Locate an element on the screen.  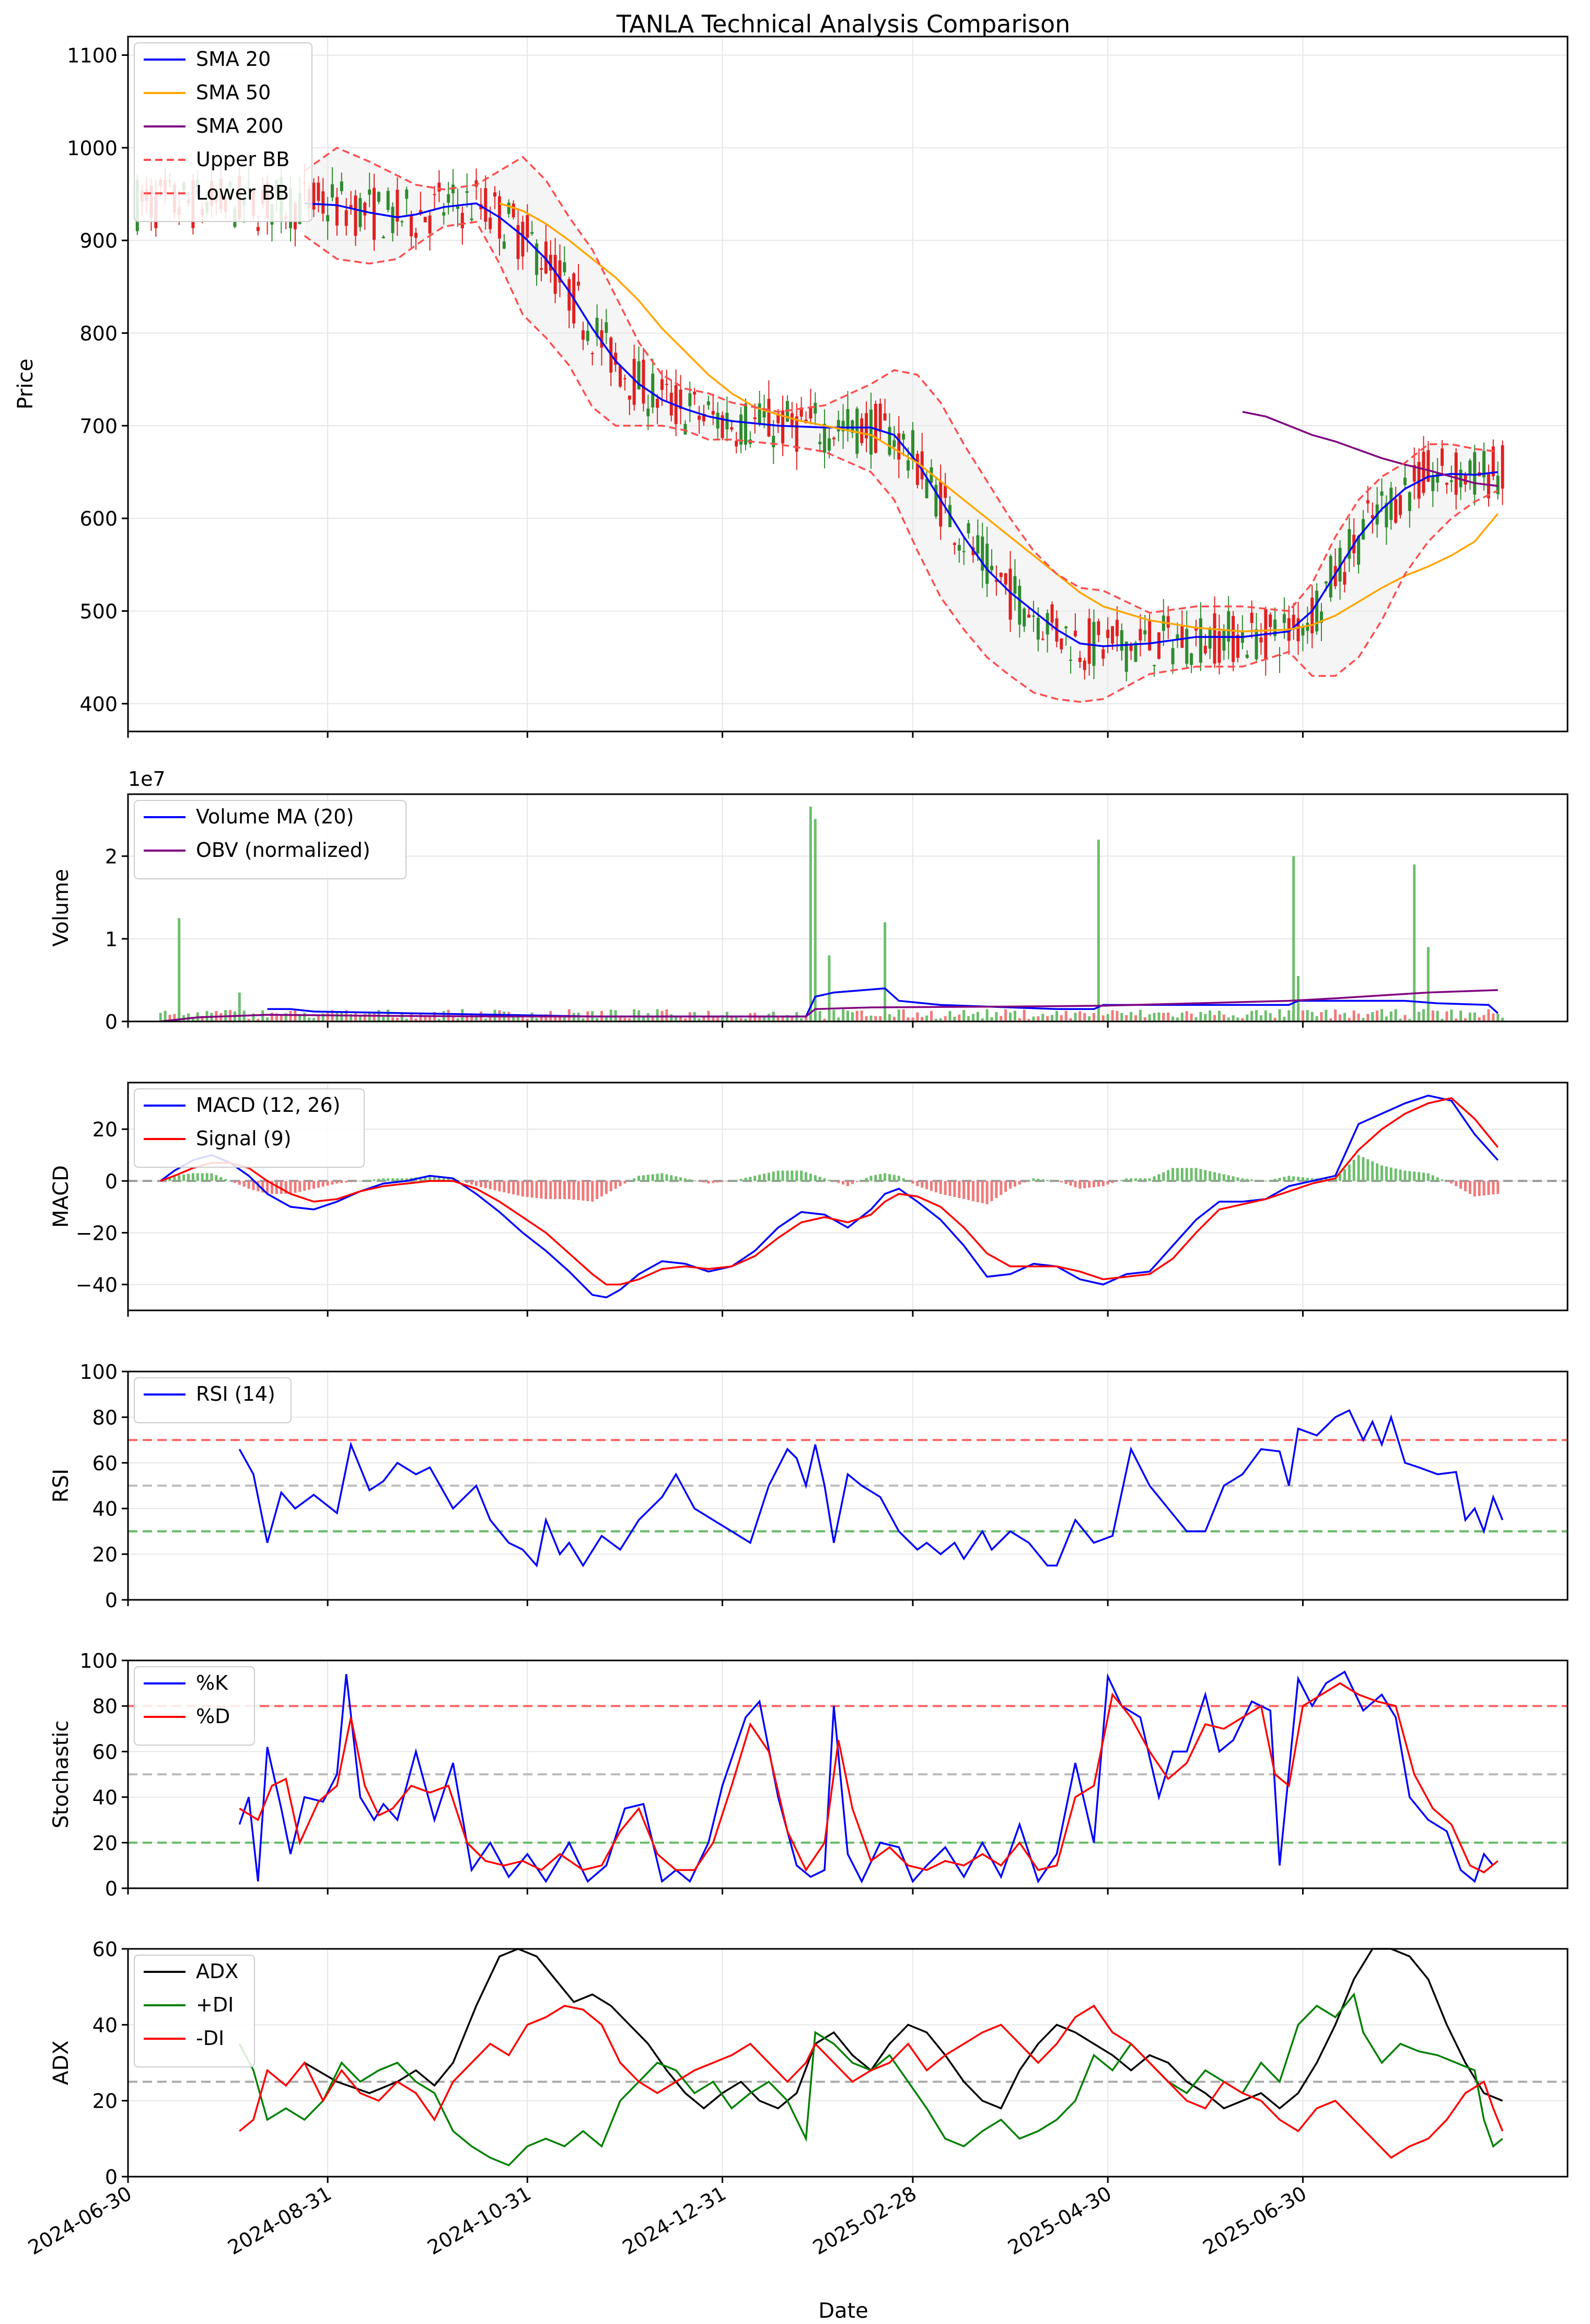
y-tick-label: 60 is located at coordinates (105, 1949).